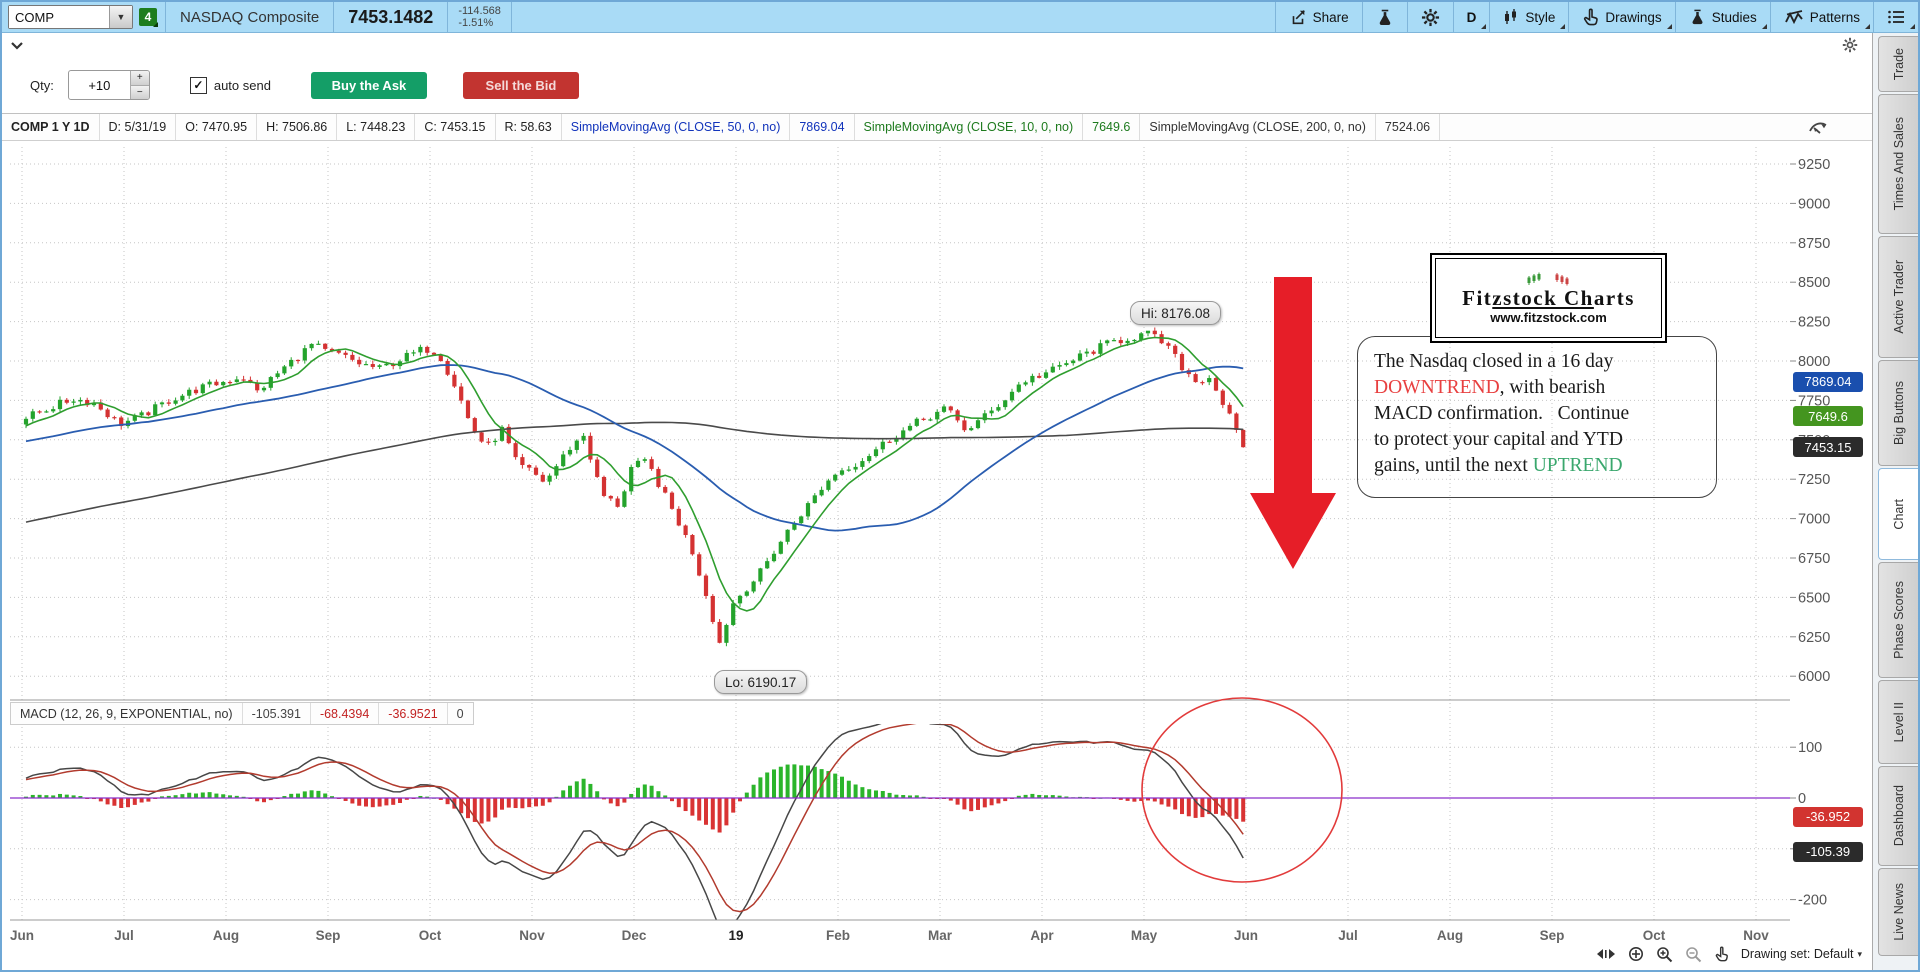 This screenshot has width=1920, height=972. What do you see at coordinates (1828, 851) in the screenshot?
I see `macd-value-badge: -105.39` at bounding box center [1828, 851].